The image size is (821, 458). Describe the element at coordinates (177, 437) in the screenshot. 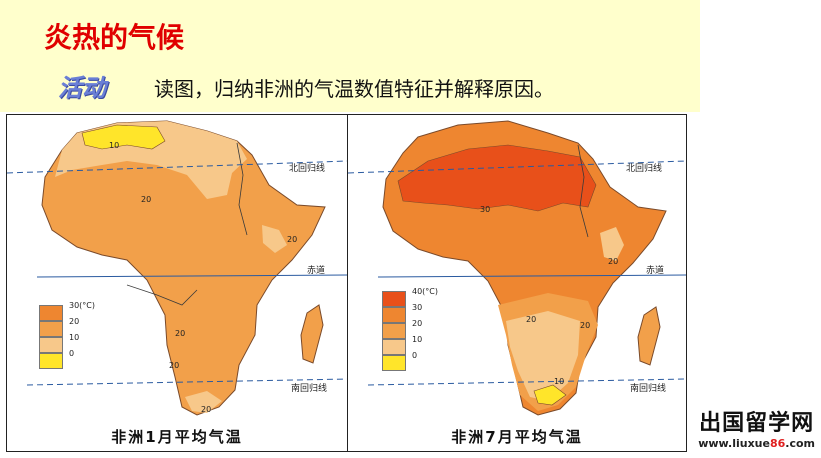

I see `map-caption-january: 非洲1月平均气温` at that location.